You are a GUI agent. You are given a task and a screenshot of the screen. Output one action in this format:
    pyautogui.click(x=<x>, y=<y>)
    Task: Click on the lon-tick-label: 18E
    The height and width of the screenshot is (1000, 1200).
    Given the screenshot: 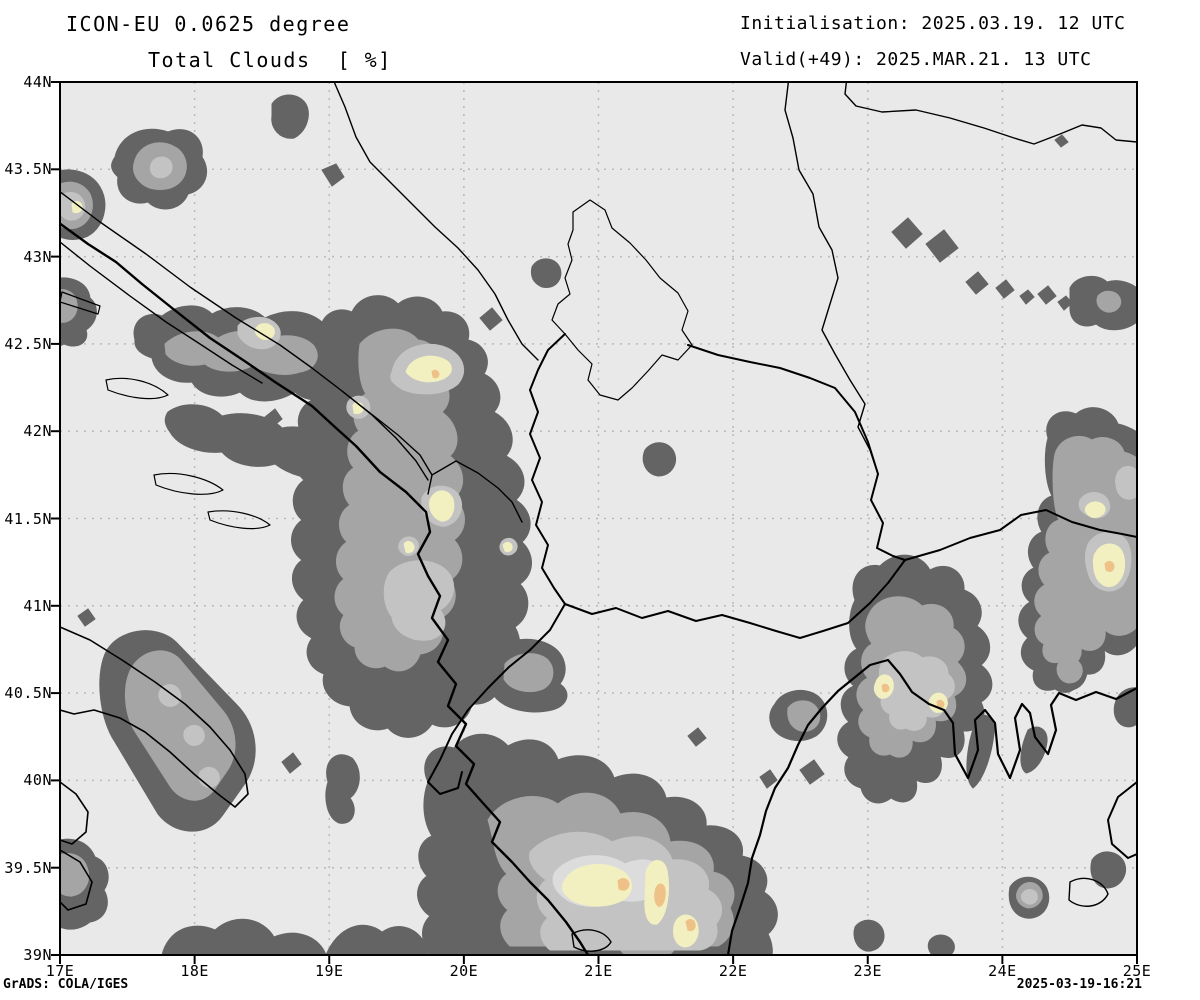 What is the action you would take?
    pyautogui.click(x=194, y=971)
    